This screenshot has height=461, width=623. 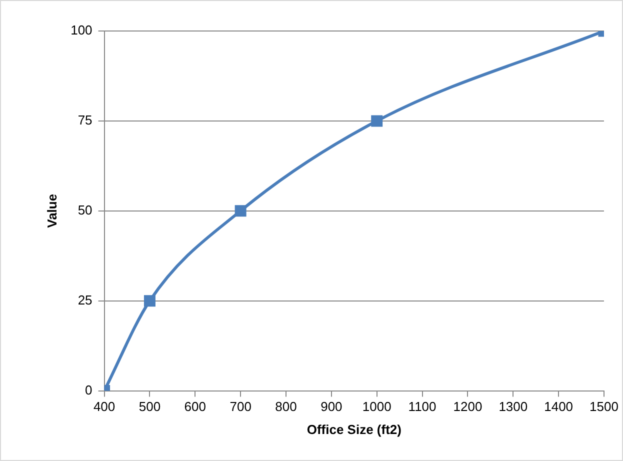 I want to click on y-axis-title: Value, so click(x=52, y=211).